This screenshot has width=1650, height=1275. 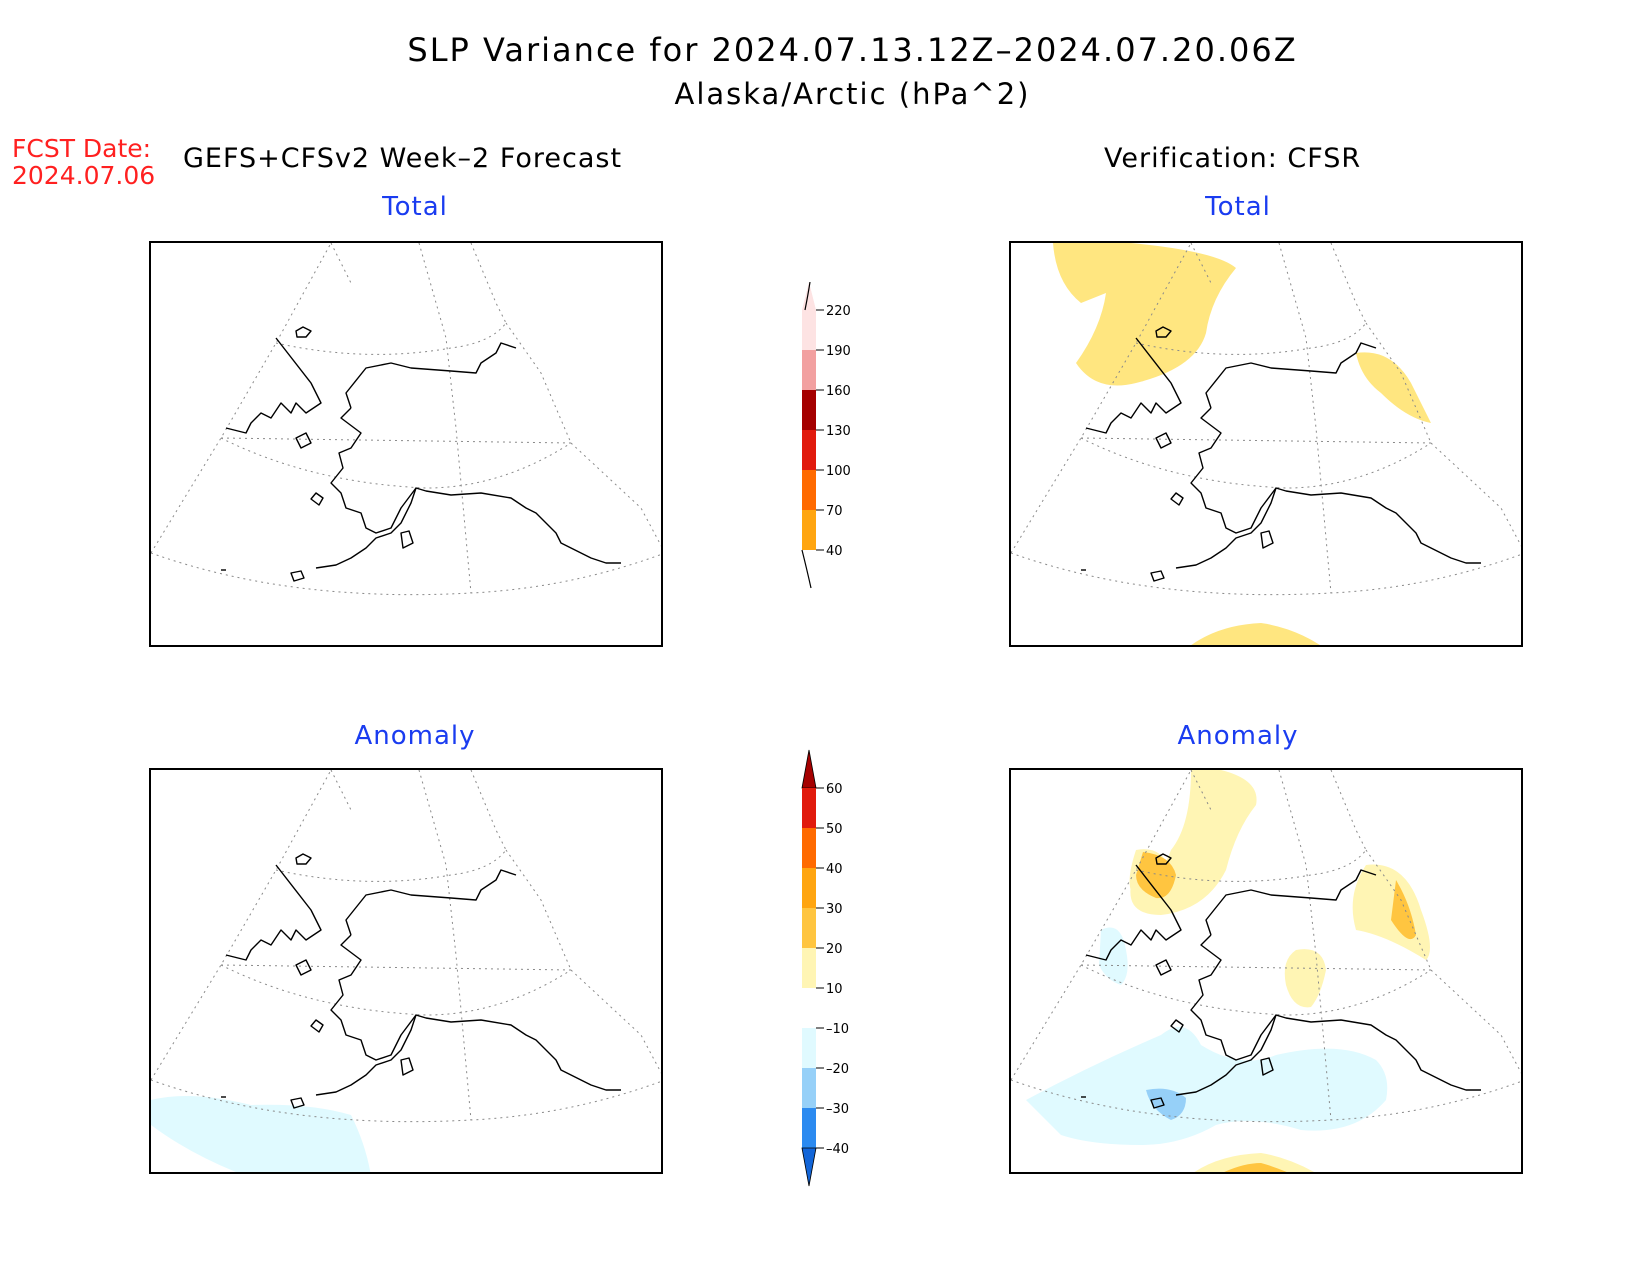 What do you see at coordinates (1255, 634) in the screenshot?
I see `total-shade-south` at bounding box center [1255, 634].